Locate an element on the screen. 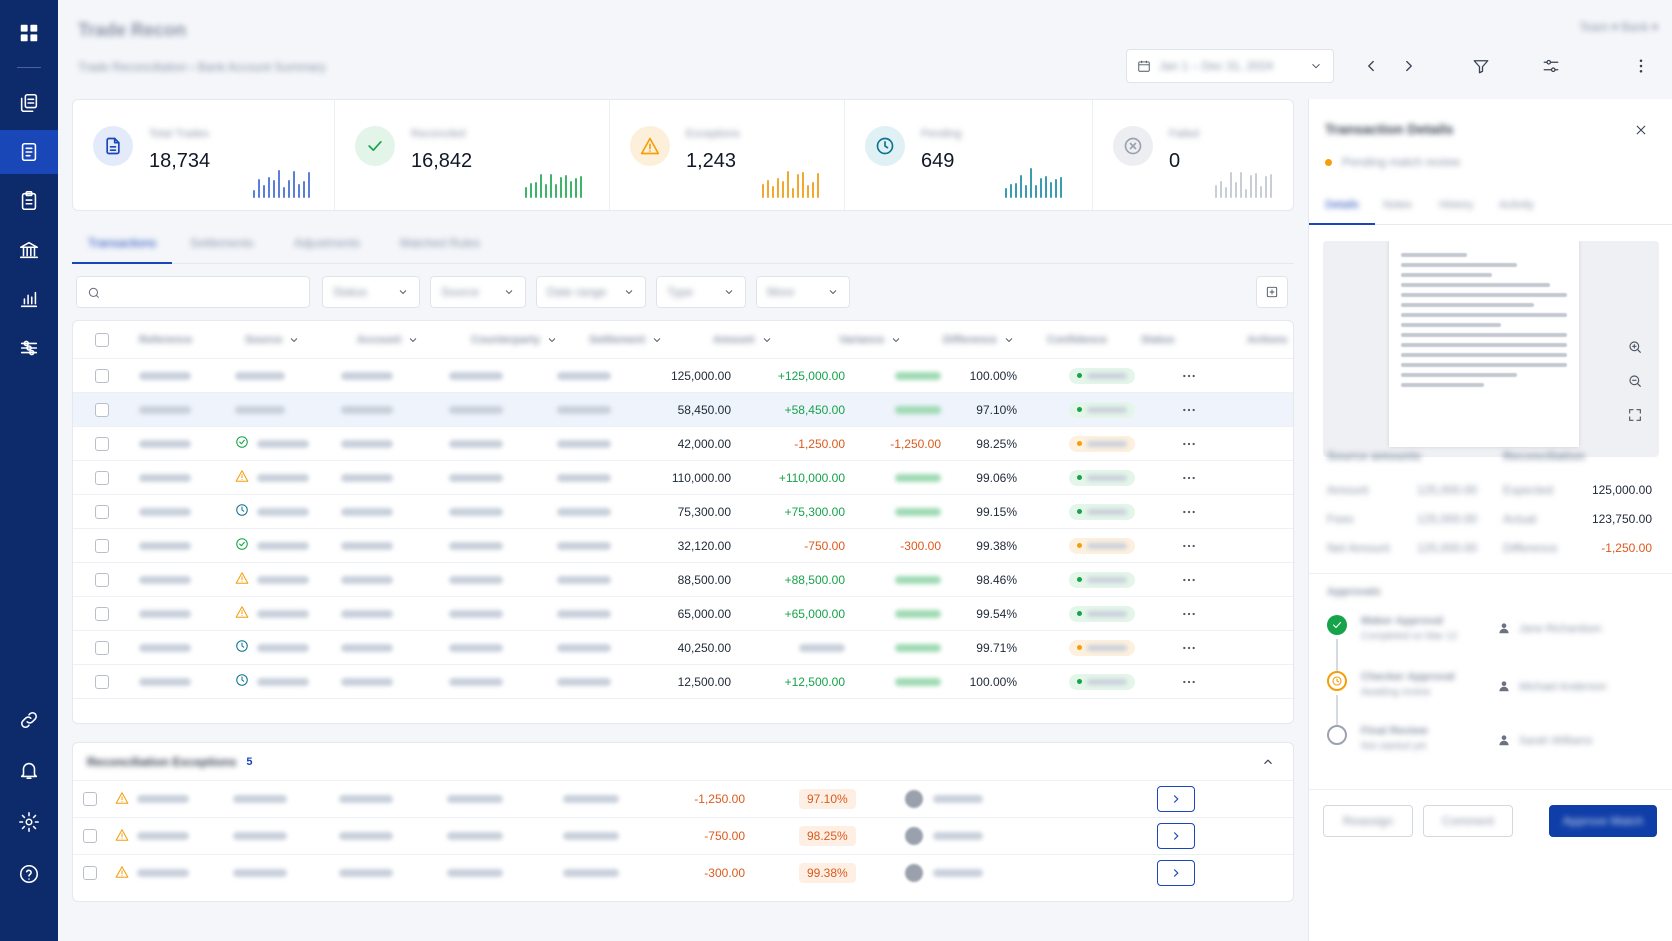 This screenshot has width=1672, height=941. exception-row: -1,250.00 97.10% is located at coordinates (683, 798).